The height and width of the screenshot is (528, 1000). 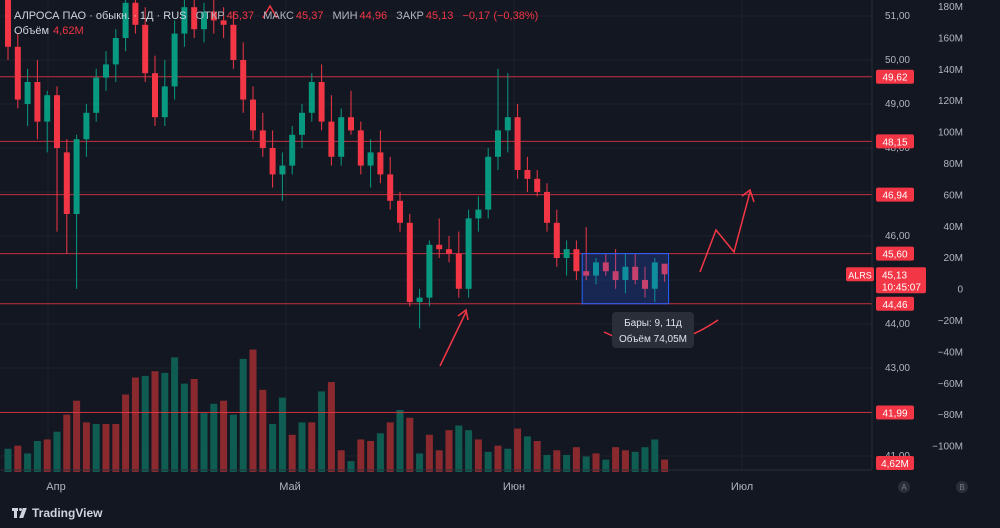 I want to click on last-price-badge, so click(x=901, y=280).